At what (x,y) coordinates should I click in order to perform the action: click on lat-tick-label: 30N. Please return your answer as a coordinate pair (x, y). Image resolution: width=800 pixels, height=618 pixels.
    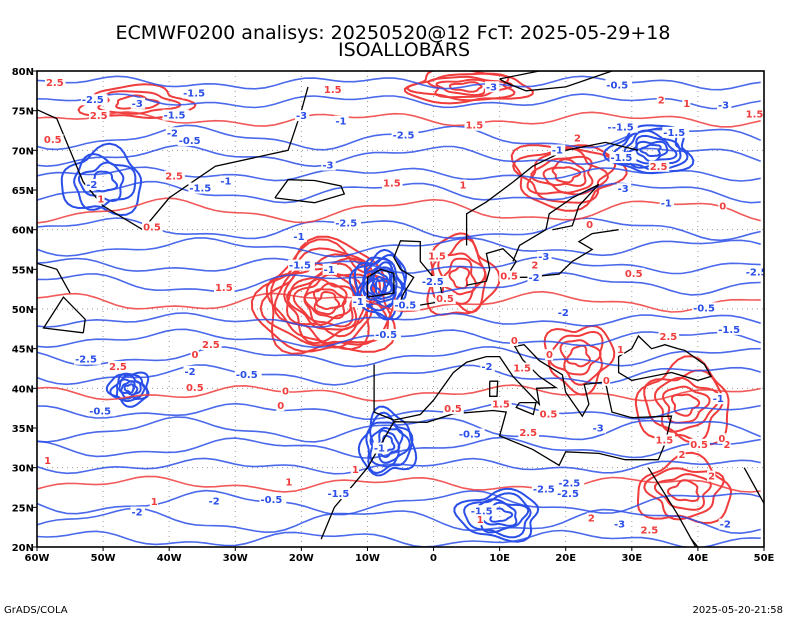
    Looking at the image, I should click on (23, 469).